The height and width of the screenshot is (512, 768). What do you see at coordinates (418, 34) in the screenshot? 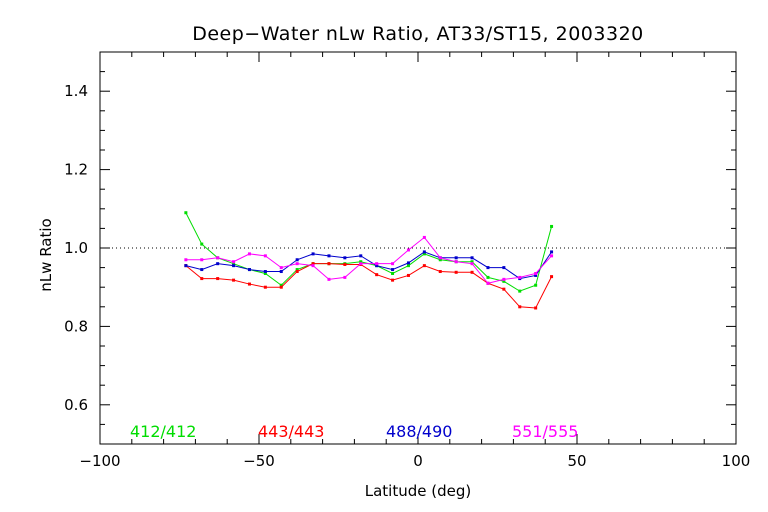
I see `chart-title: Deep−Water nLw Ratio, AT33/ST15, 2003320` at bounding box center [418, 34].